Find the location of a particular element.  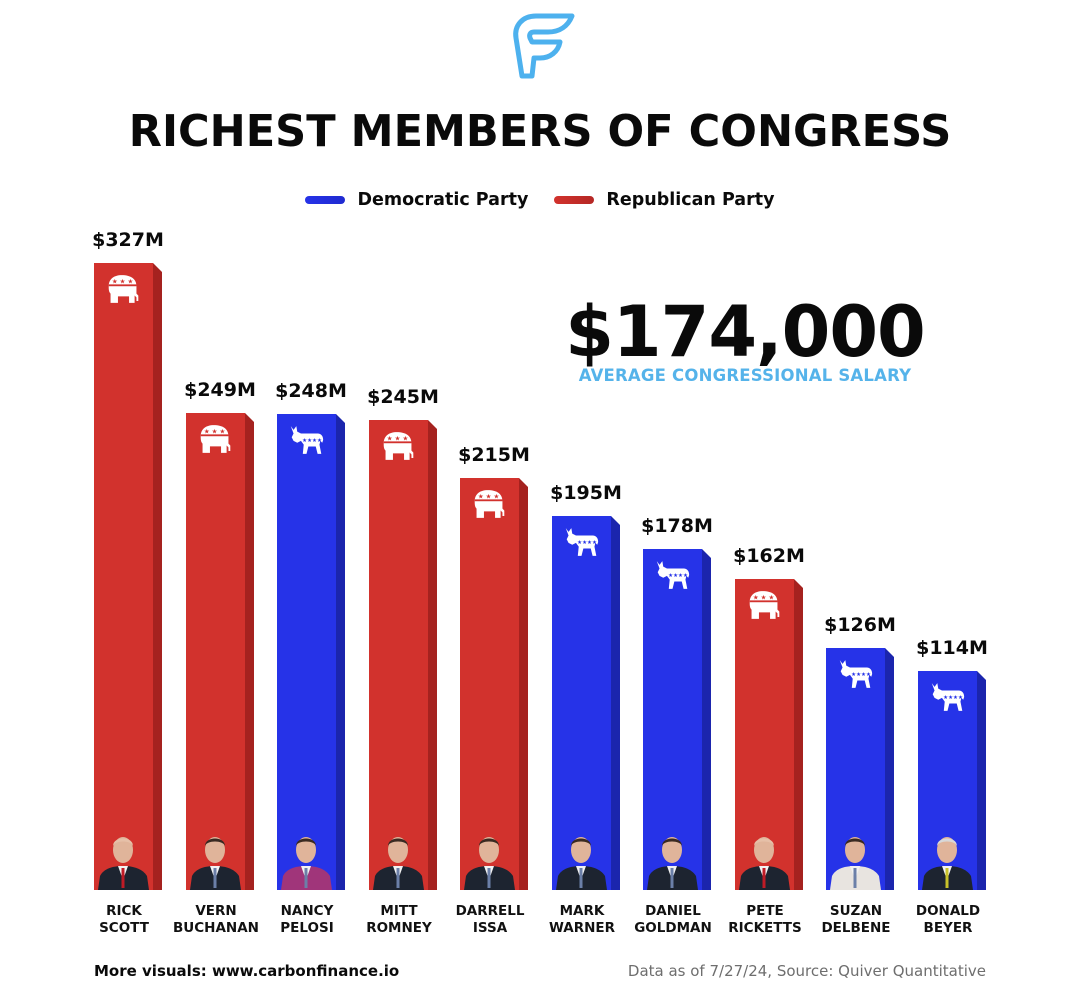

bar-value-label: $249M is located at coordinates (220, 390).